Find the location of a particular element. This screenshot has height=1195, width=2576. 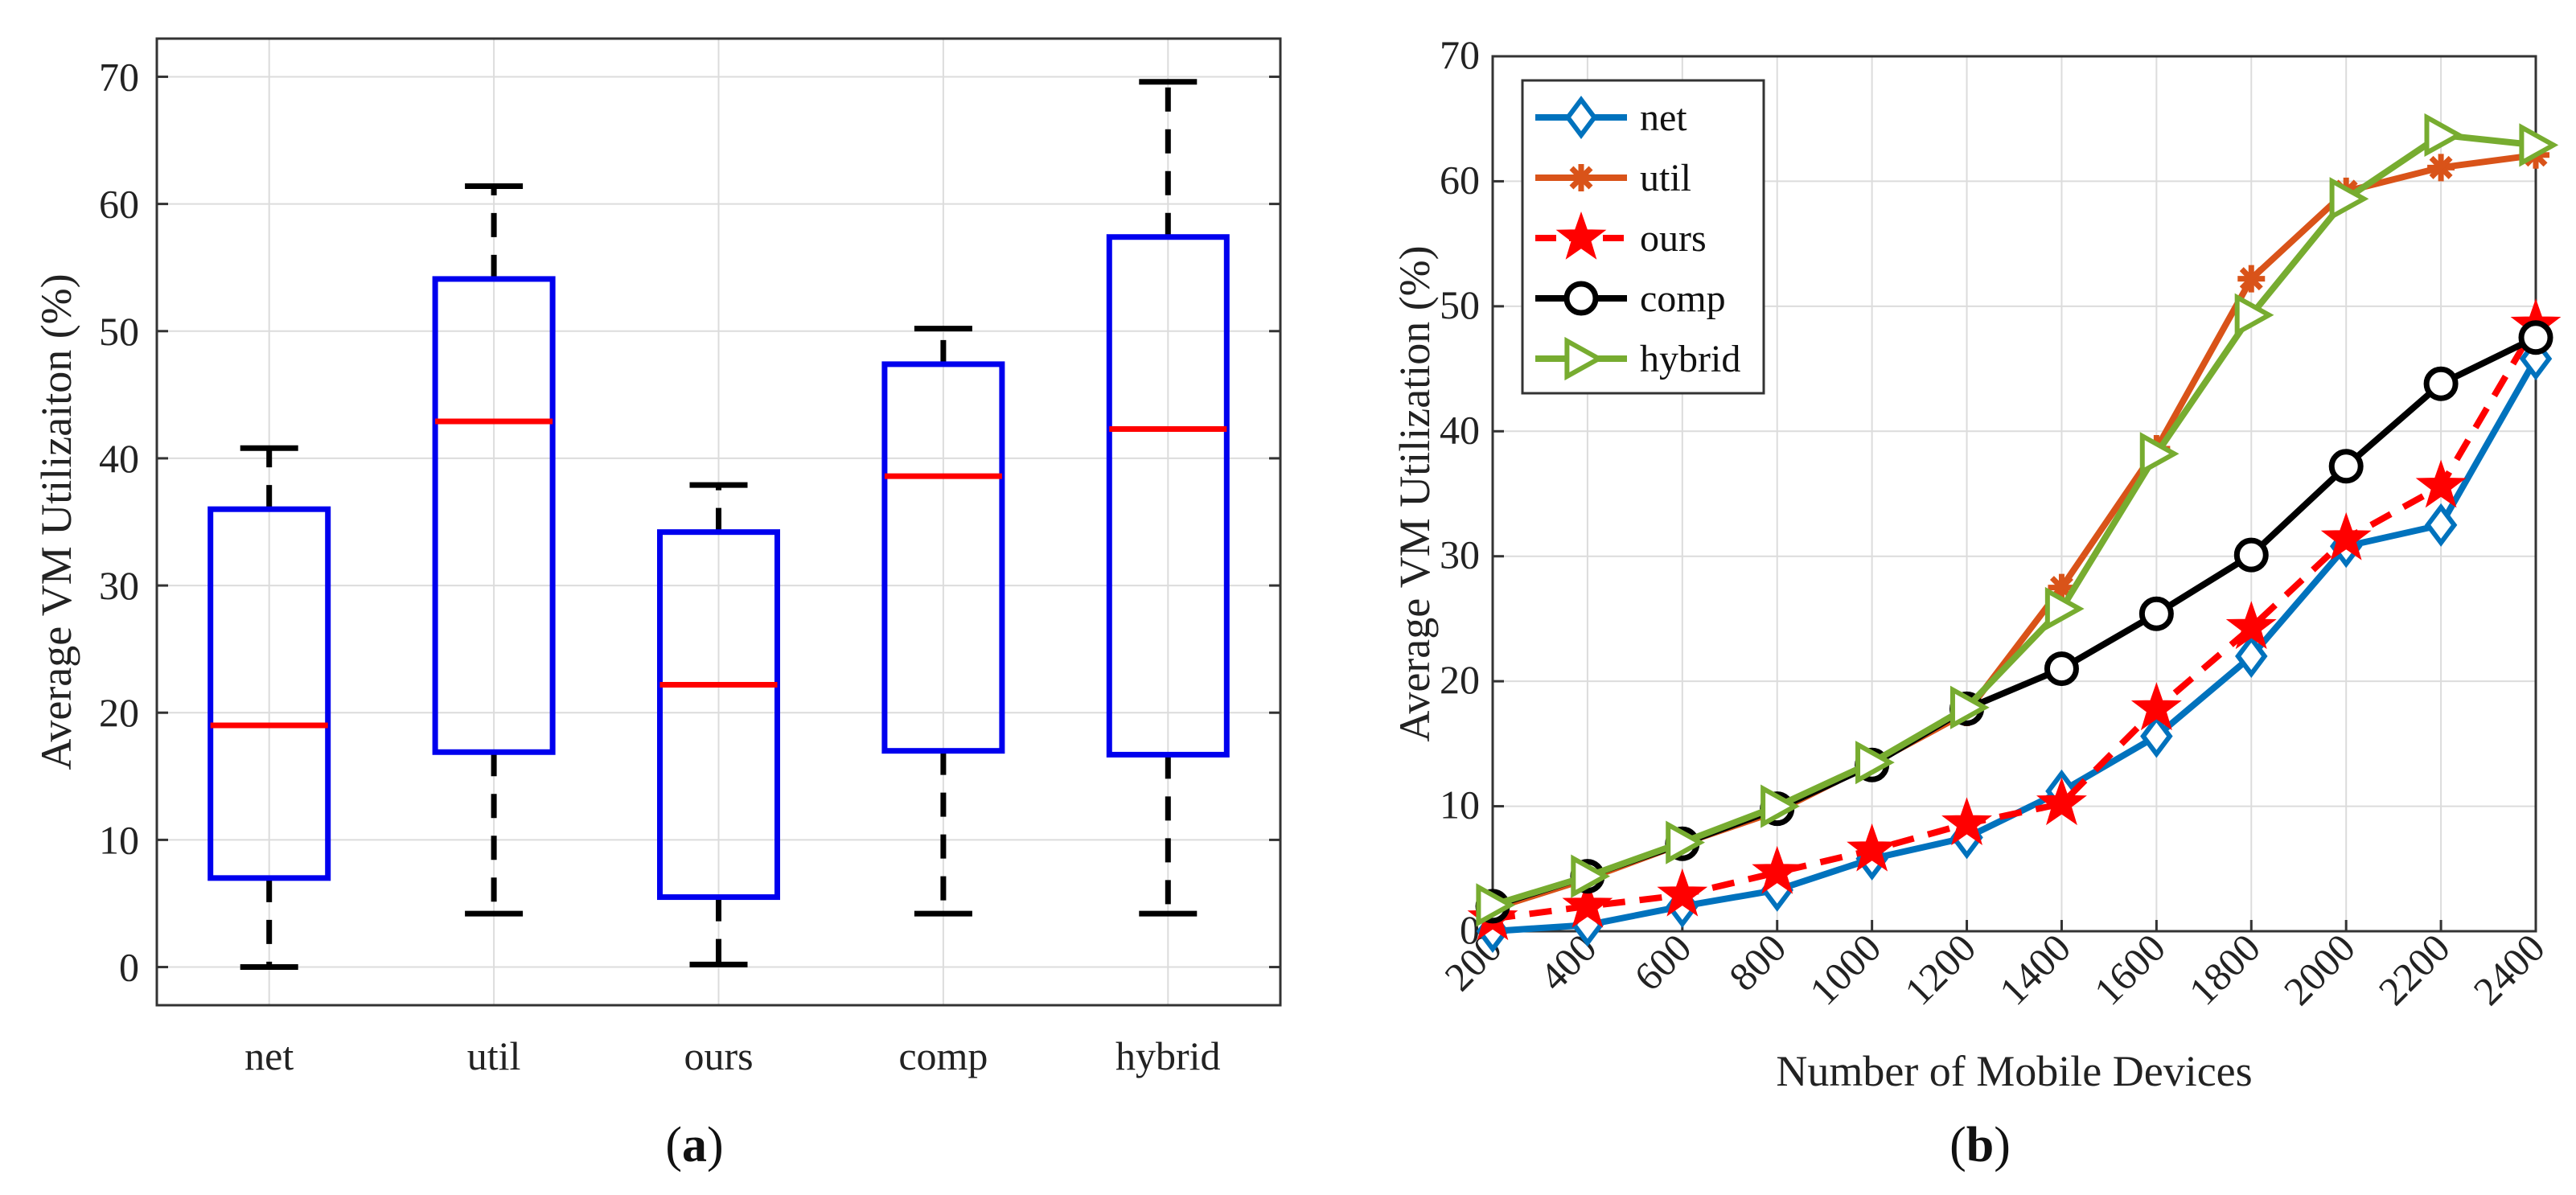

x-tick-label: ours is located at coordinates (718, 1055).